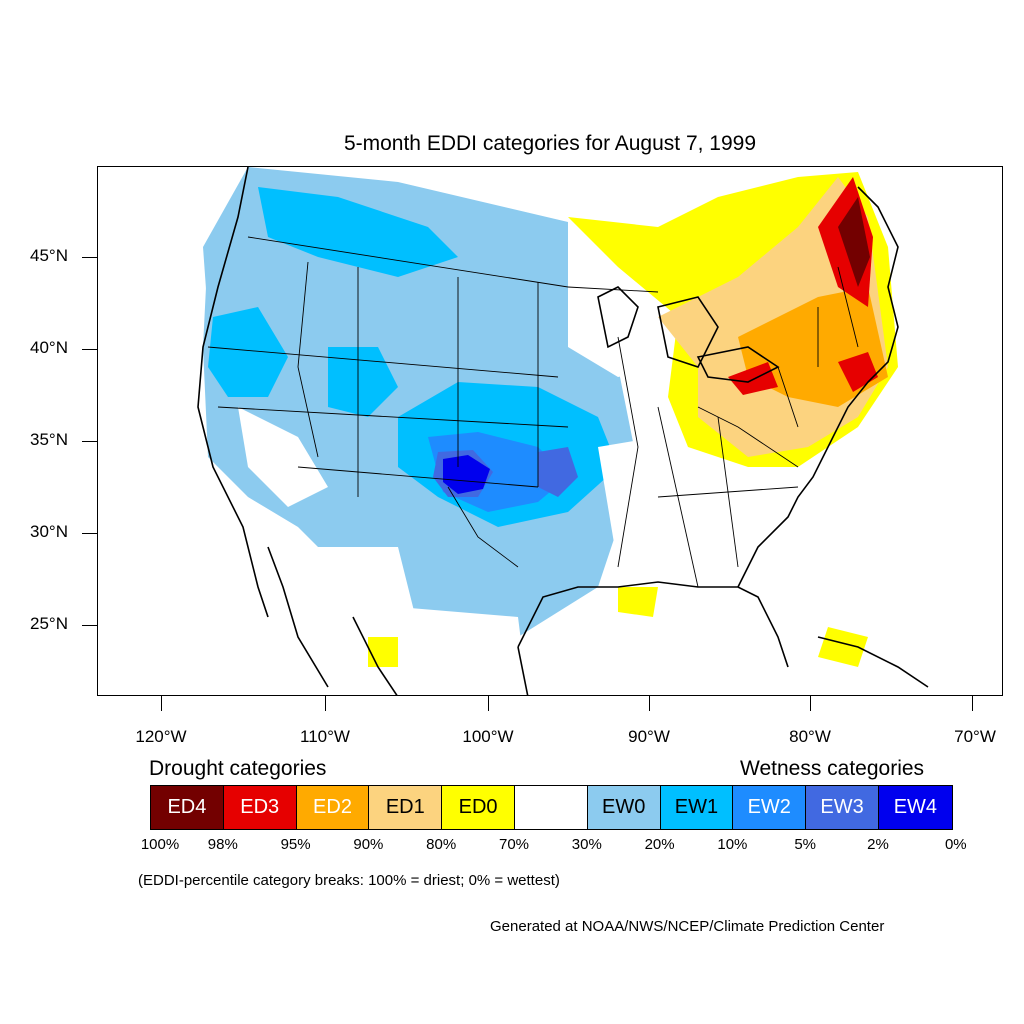 The image size is (1024, 1024). I want to click on legend-percent-label: 10%, so click(732, 844).